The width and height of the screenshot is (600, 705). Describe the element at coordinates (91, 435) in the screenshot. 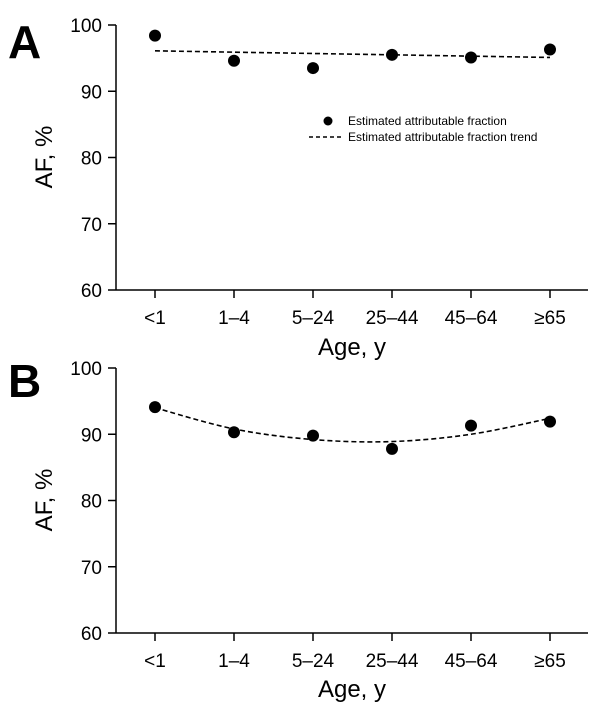

I see `panel-b-y-tick-label: 90` at that location.